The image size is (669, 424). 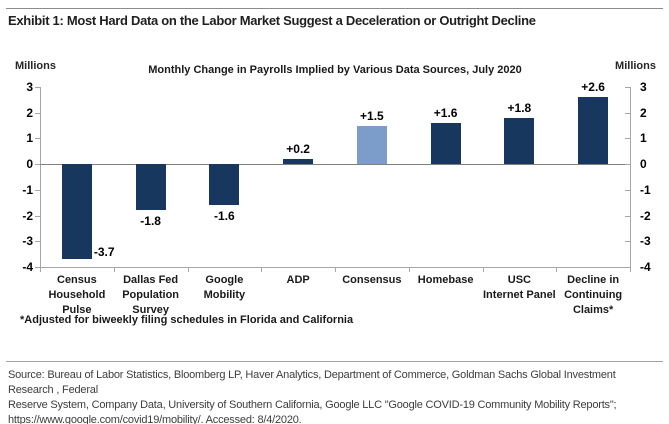 What do you see at coordinates (298, 280) in the screenshot?
I see `x-axis-category-label: ADP` at bounding box center [298, 280].